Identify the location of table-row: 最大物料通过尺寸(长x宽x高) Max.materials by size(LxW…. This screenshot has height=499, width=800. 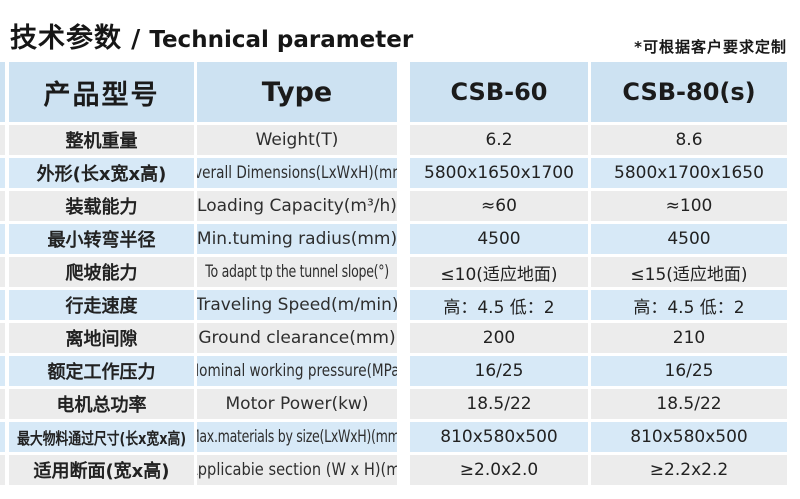
(393, 437).